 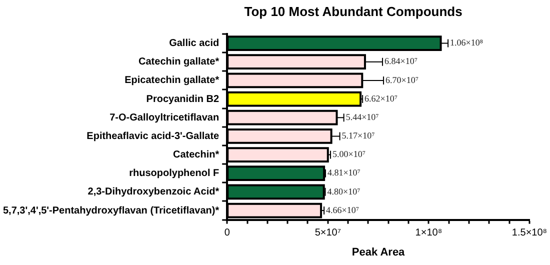 What do you see at coordinates (362, 117) in the screenshot?
I see `data-label: 5.44×10⁷` at bounding box center [362, 117].